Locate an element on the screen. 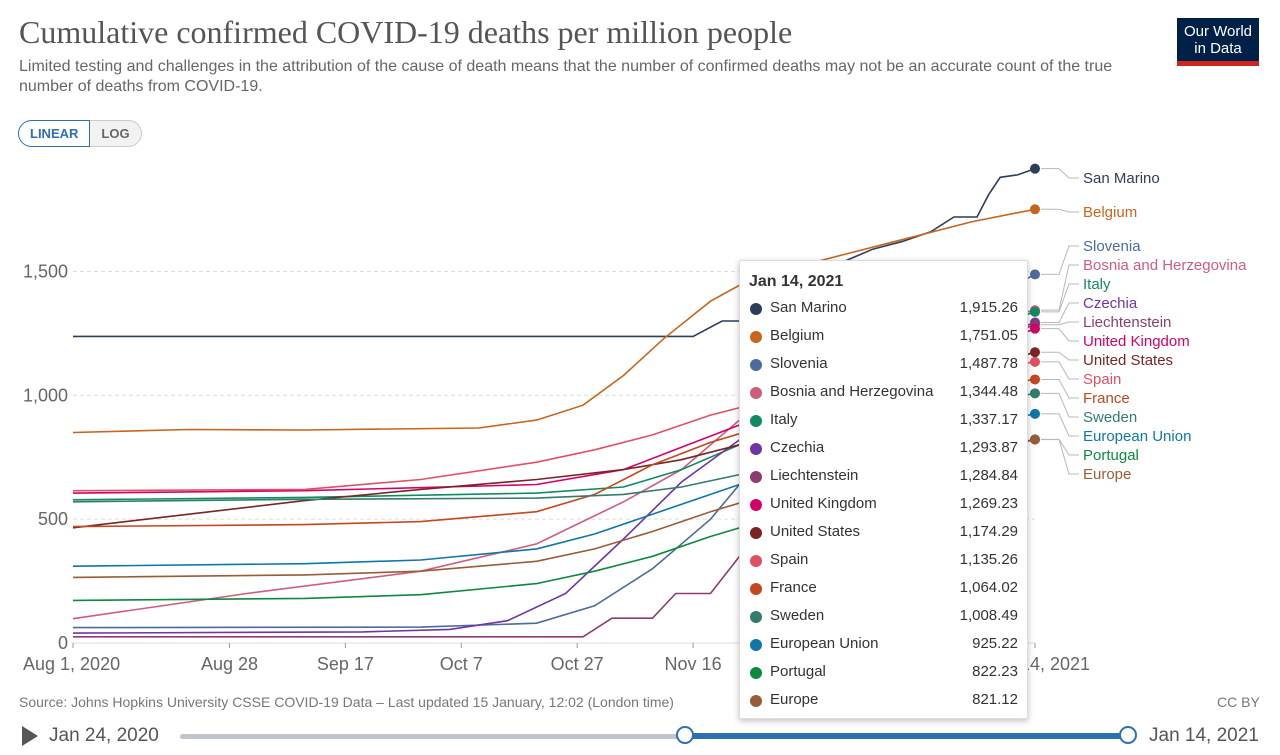 The height and width of the screenshot is (755, 1280). tooltip-series-value: 1,344.48 is located at coordinates (988, 391).